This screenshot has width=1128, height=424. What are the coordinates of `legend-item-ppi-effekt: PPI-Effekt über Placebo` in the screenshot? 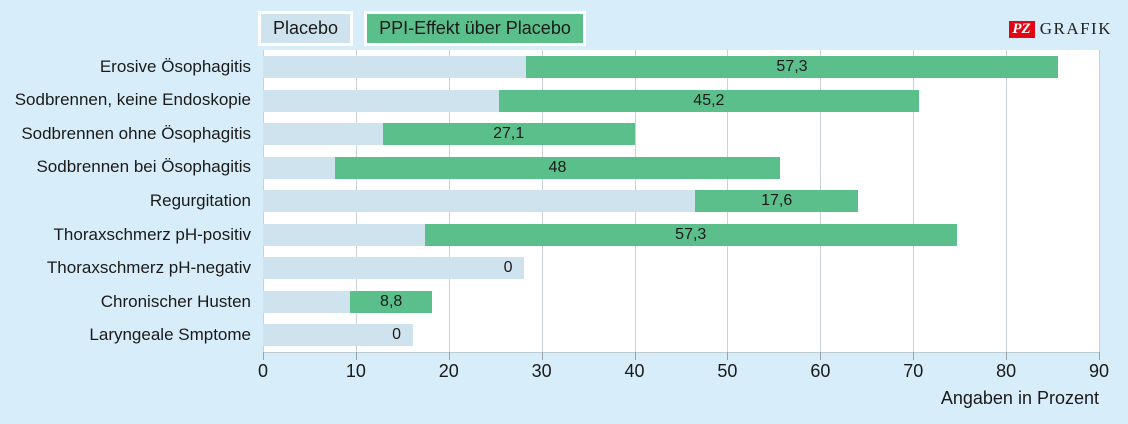 It's located at (475, 28).